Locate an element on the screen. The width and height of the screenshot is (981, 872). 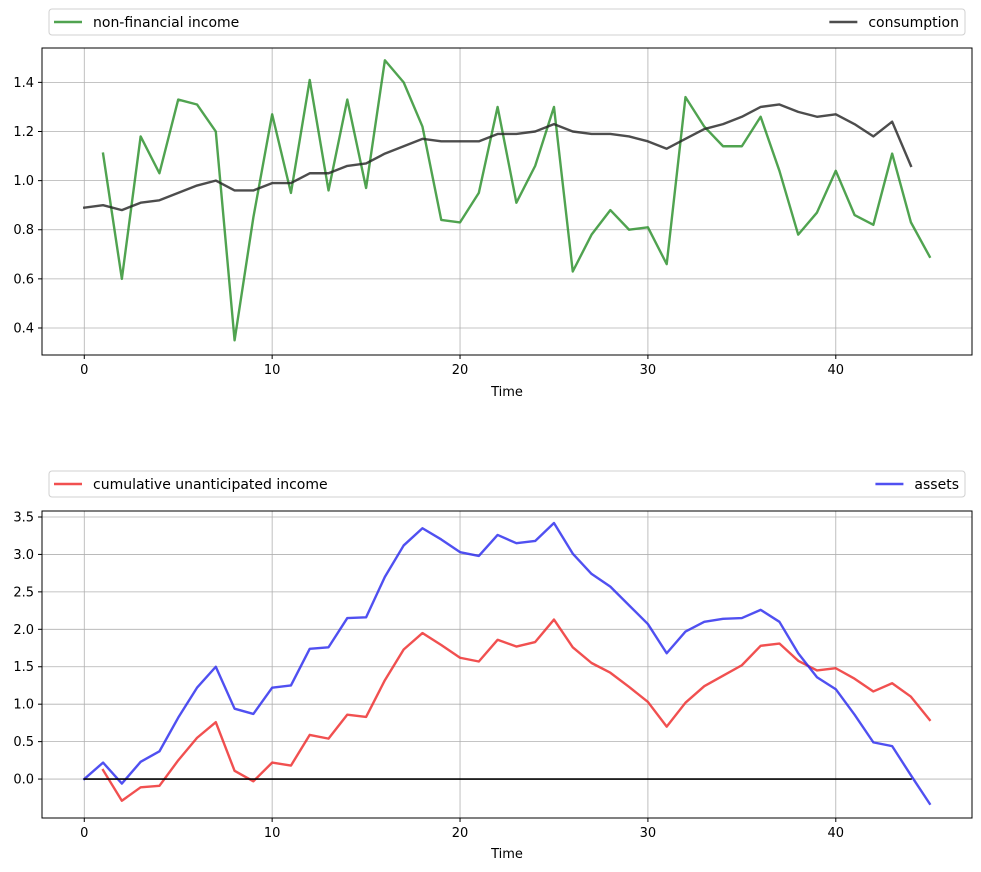
y-tick-label: 0.6 is located at coordinates (23, 279).